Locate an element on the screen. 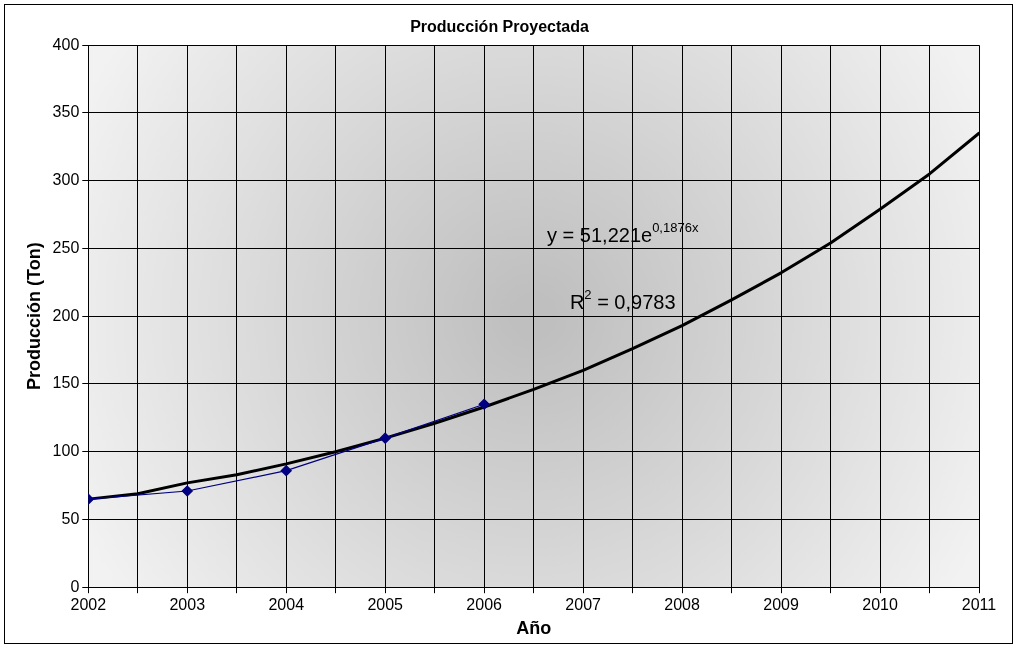  x-tick-label: 2011 is located at coordinates (979, 605).